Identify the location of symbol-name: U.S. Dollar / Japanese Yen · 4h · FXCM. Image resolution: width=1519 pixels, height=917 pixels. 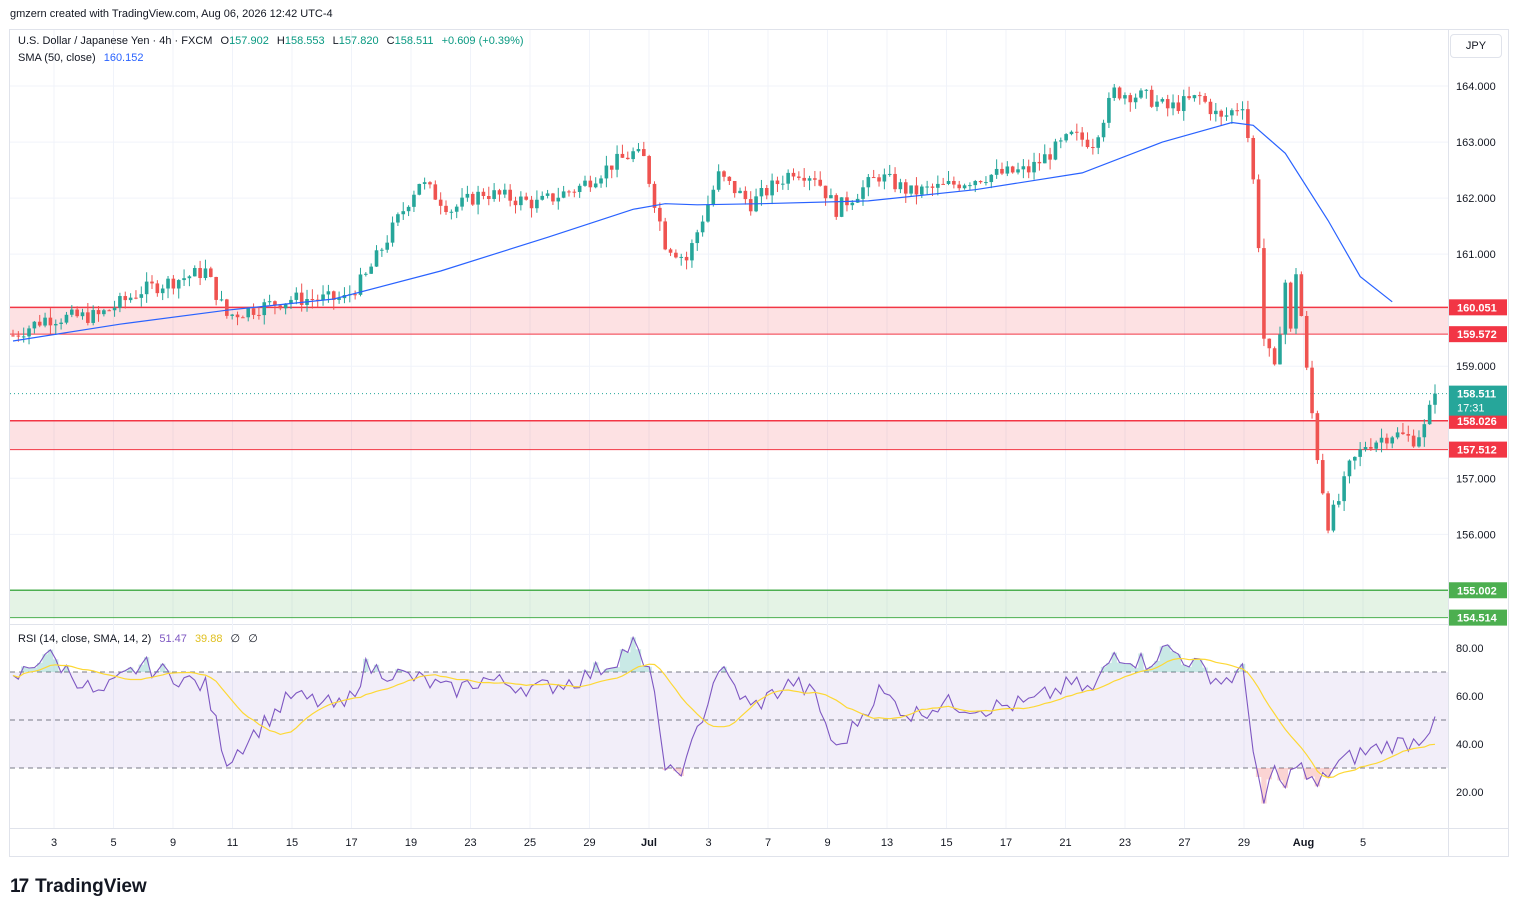
(115, 41).